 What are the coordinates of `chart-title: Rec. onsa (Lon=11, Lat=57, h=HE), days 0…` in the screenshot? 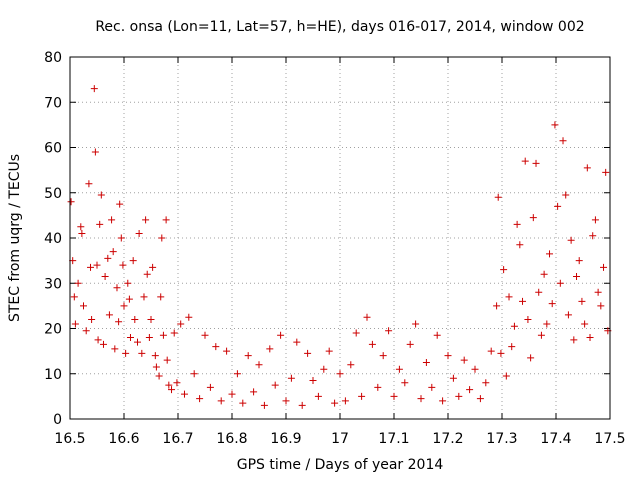 It's located at (339, 27).